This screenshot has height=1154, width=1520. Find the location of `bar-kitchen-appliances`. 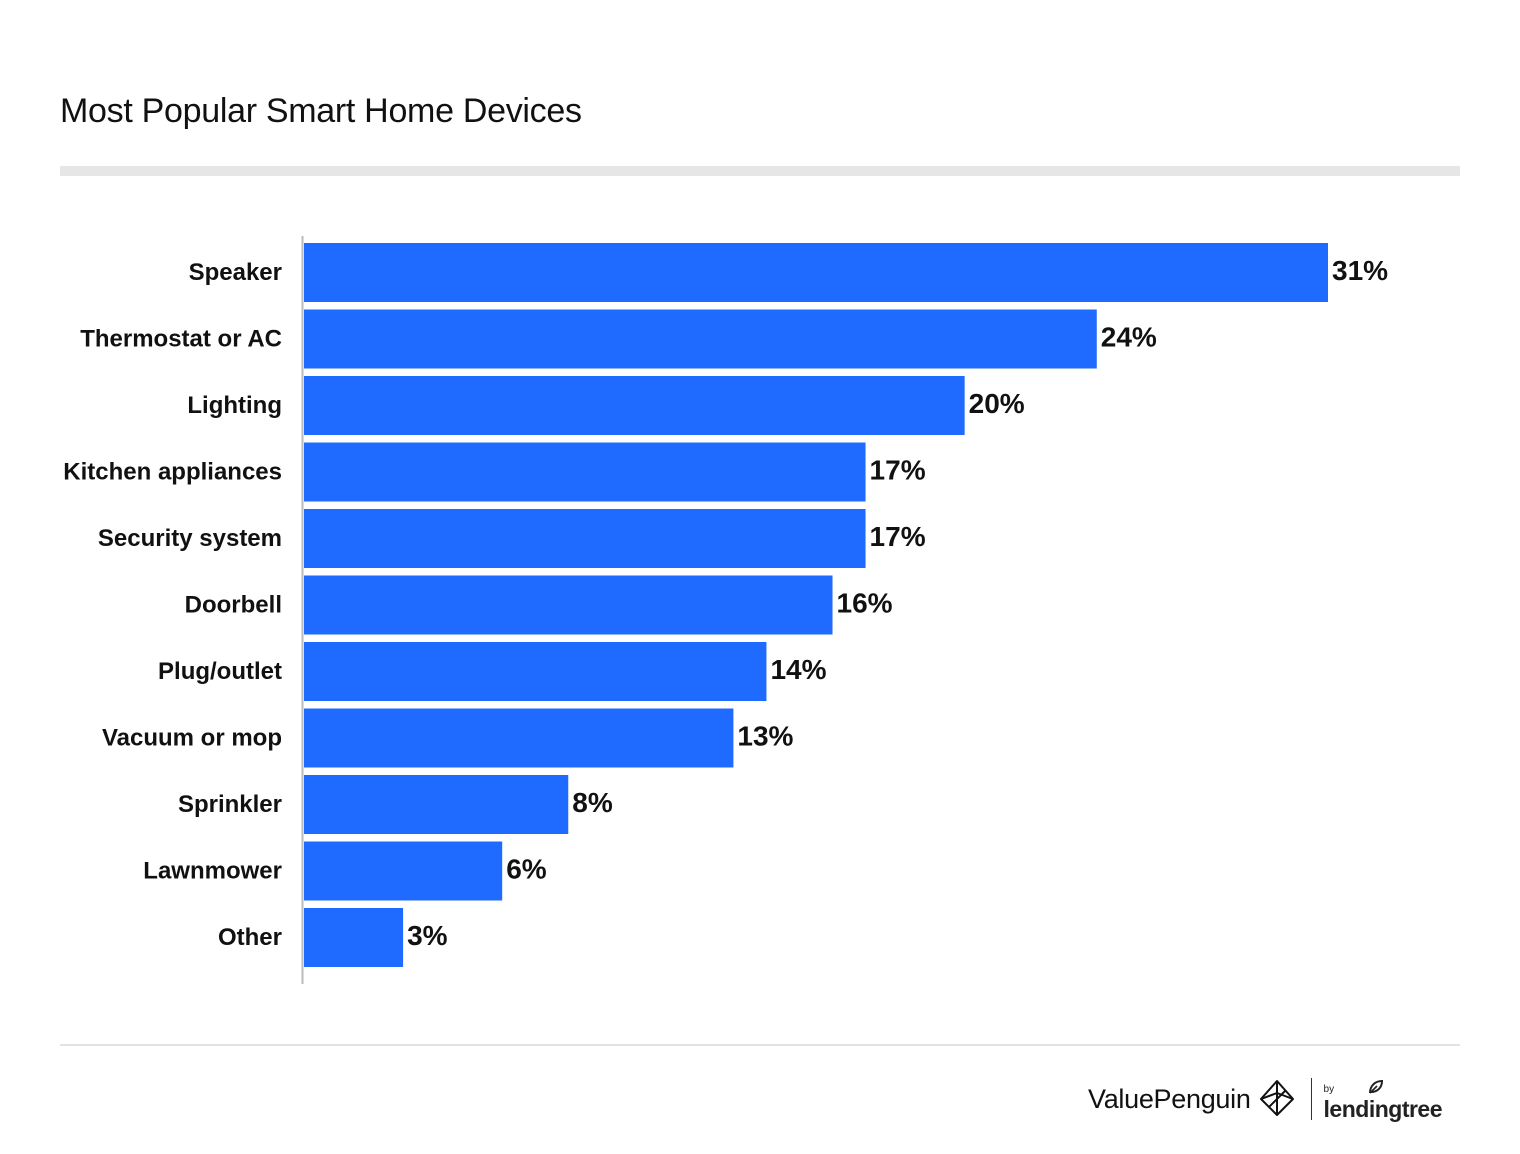

bar-kitchen-appliances is located at coordinates (585, 472).